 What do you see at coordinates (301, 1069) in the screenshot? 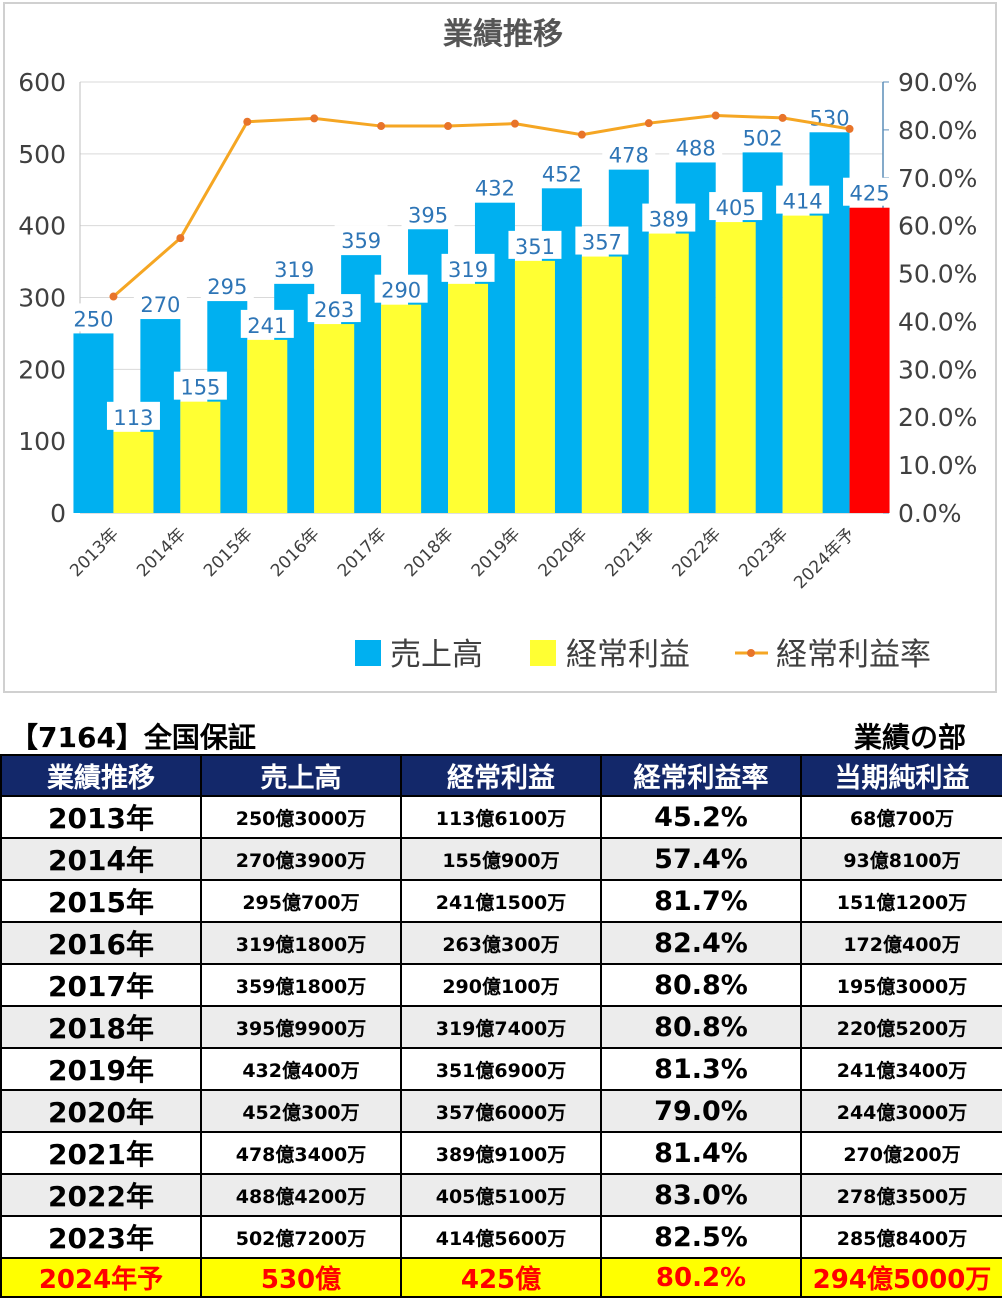
I see `cell-sales: 432億400万` at bounding box center [301, 1069].